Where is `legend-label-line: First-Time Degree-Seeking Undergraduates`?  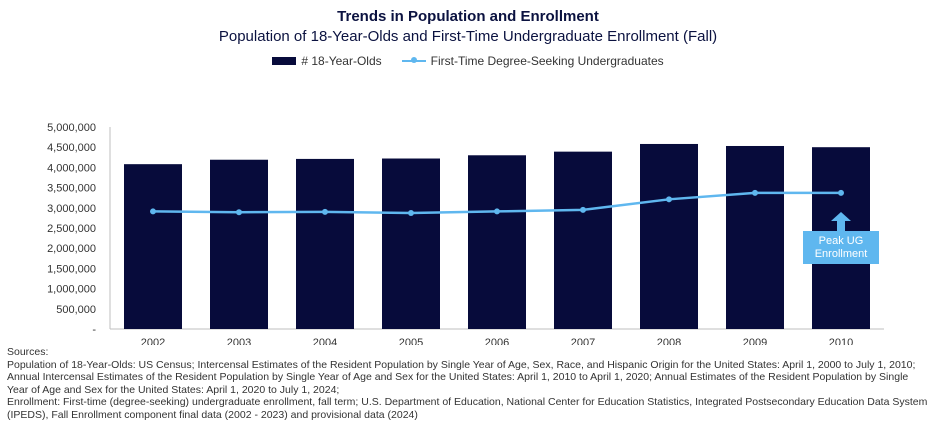
legend-label-line: First-Time Degree-Seeking Undergraduates is located at coordinates (547, 61).